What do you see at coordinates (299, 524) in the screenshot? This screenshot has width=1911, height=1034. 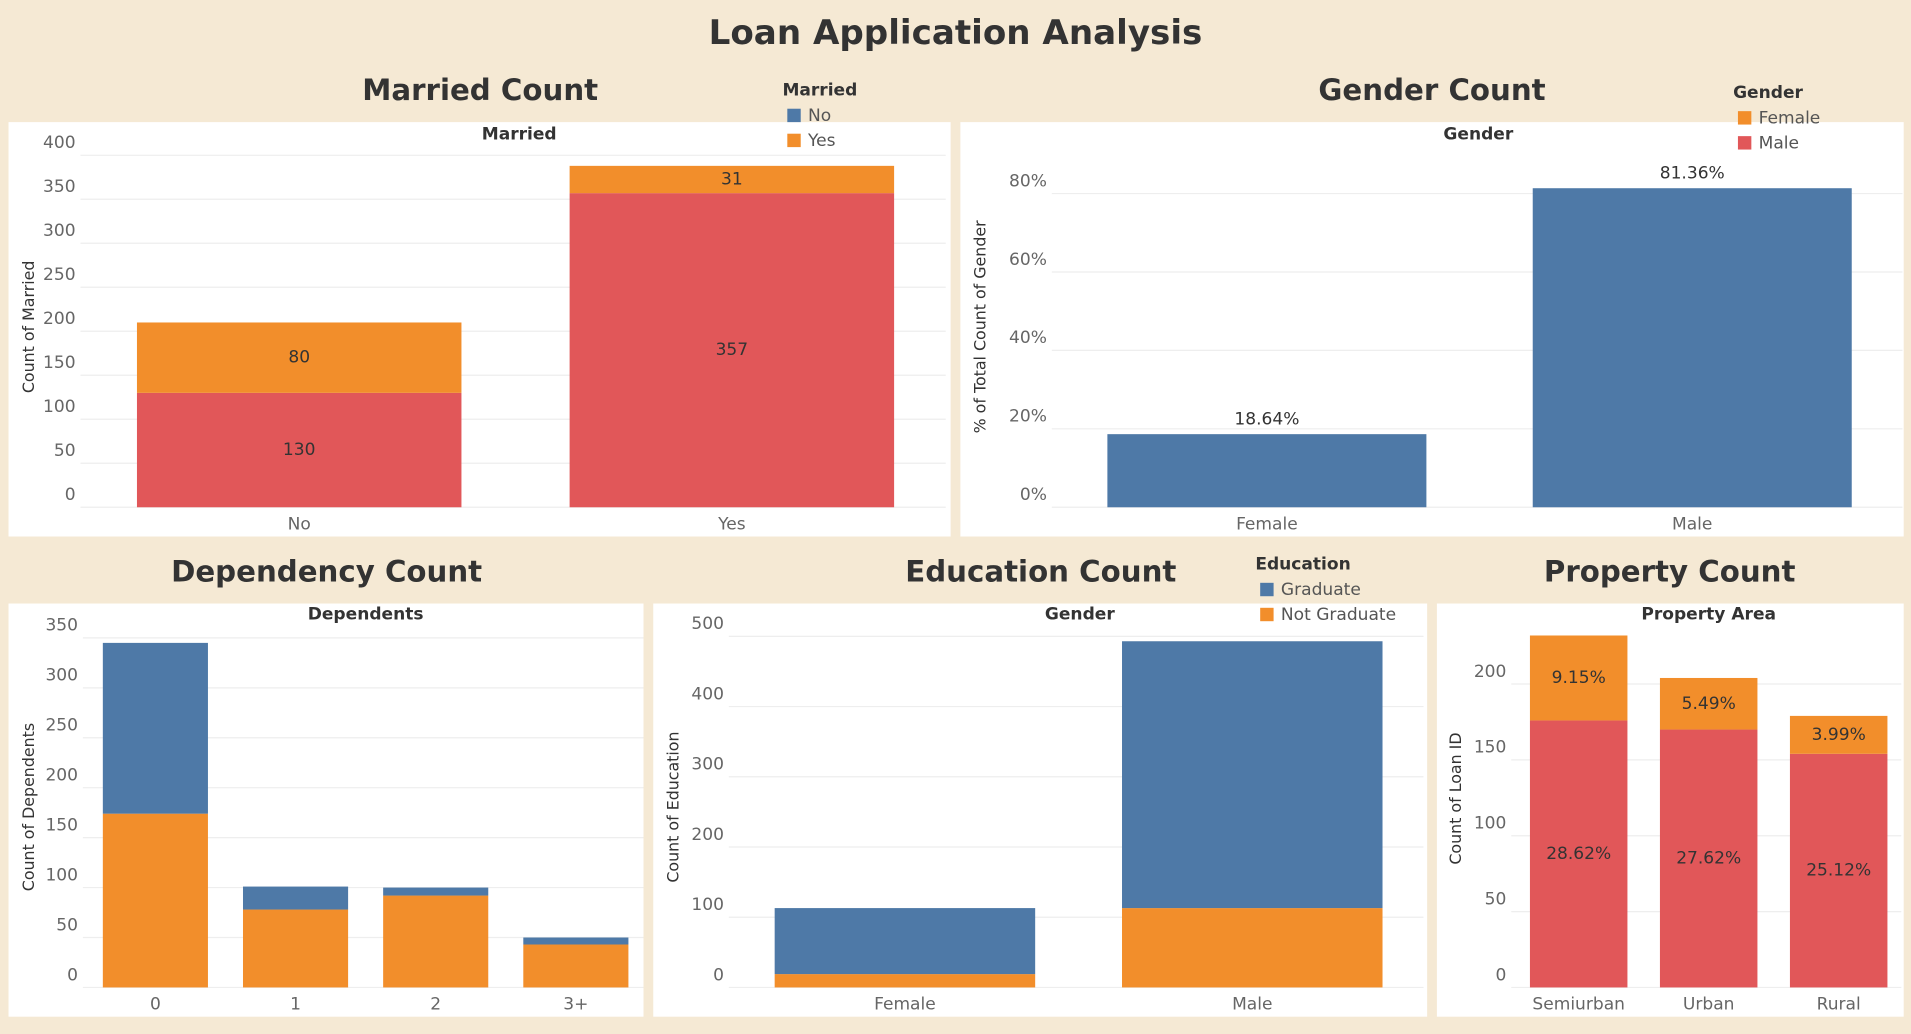 I see `x-tick-label: No` at bounding box center [299, 524].